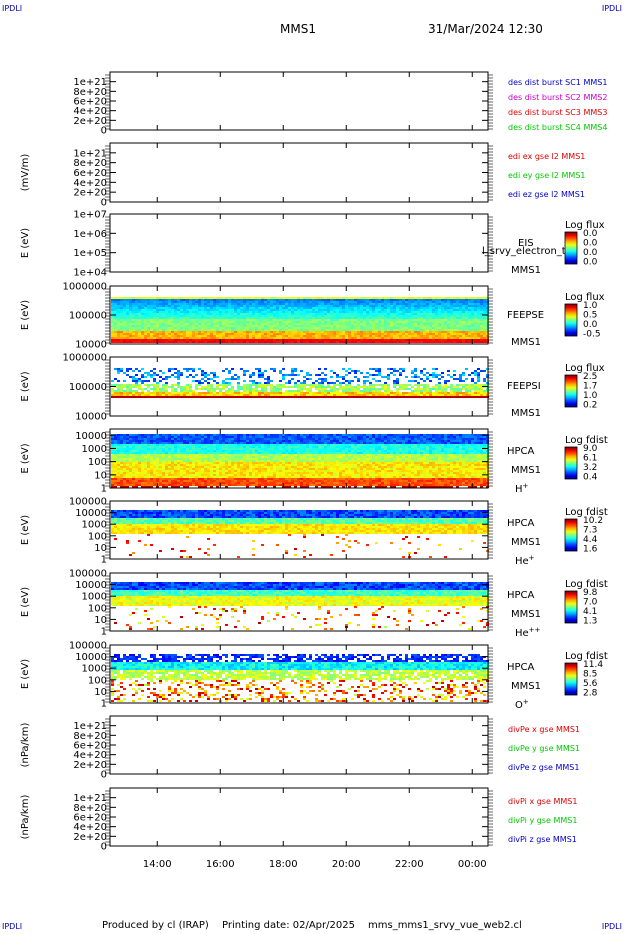 Image resolution: width=630 pixels, height=934 pixels. Describe the element at coordinates (526, 413) in the screenshot. I see `spacecraft-label: MMS1` at that location.